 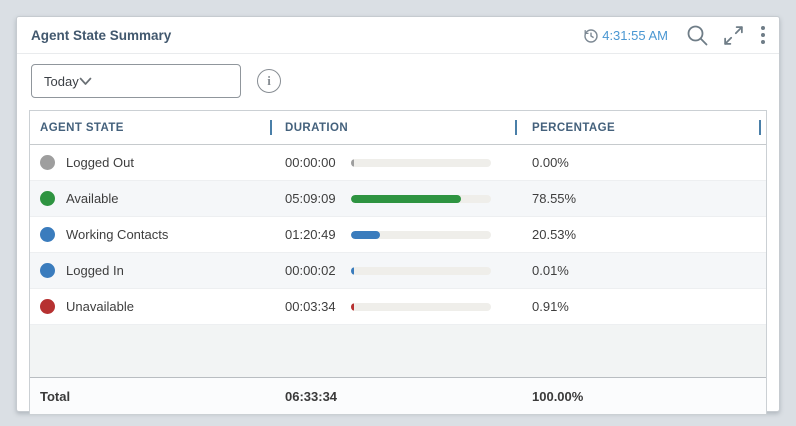 I want to click on history-clock-icon, so click(x=590, y=35).